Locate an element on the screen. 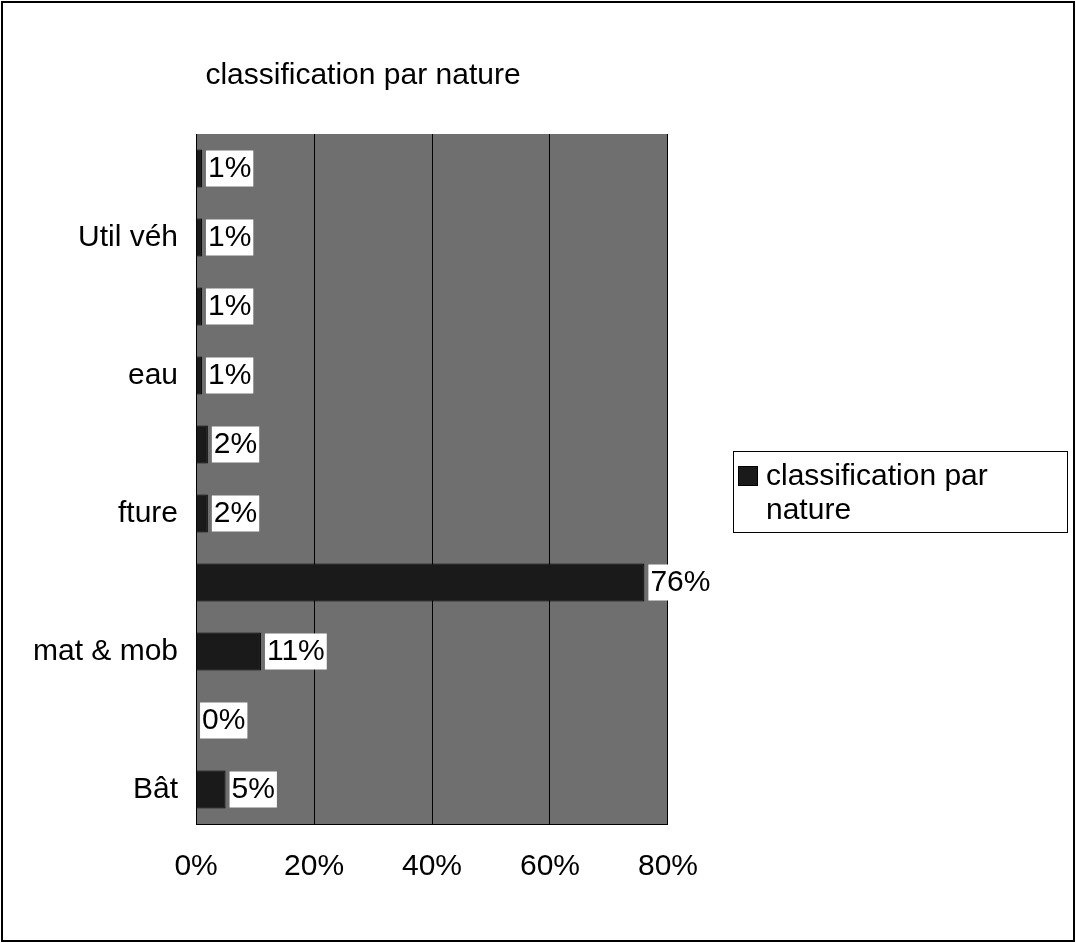 The width and height of the screenshot is (1076, 943). data-label: 0% is located at coordinates (224, 718).